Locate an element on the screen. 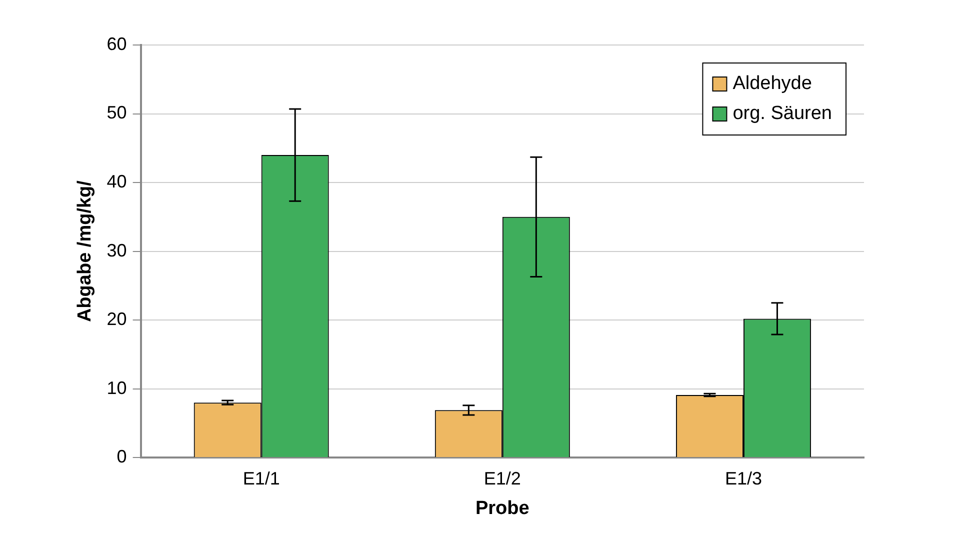 The width and height of the screenshot is (954, 534). y-tick-label: 40 is located at coordinates (116, 182).